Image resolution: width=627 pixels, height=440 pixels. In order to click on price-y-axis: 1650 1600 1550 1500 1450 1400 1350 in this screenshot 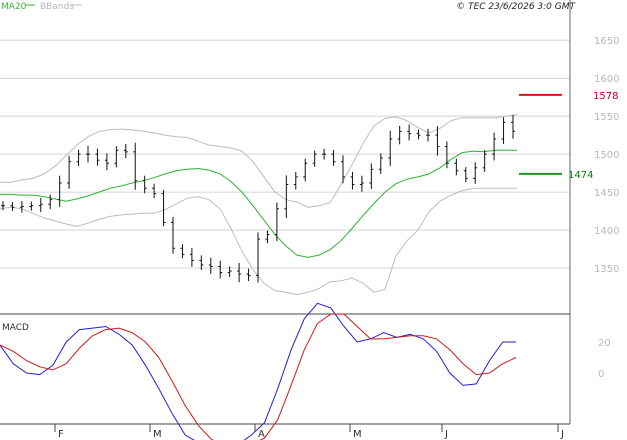, I will do `click(606, 155)`.